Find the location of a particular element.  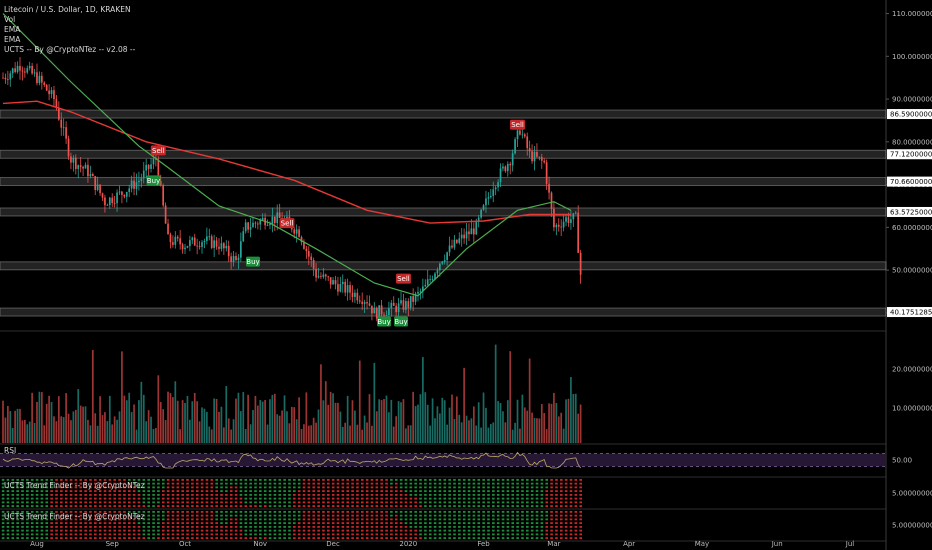

time-axis-label: Dec is located at coordinates (333, 544).